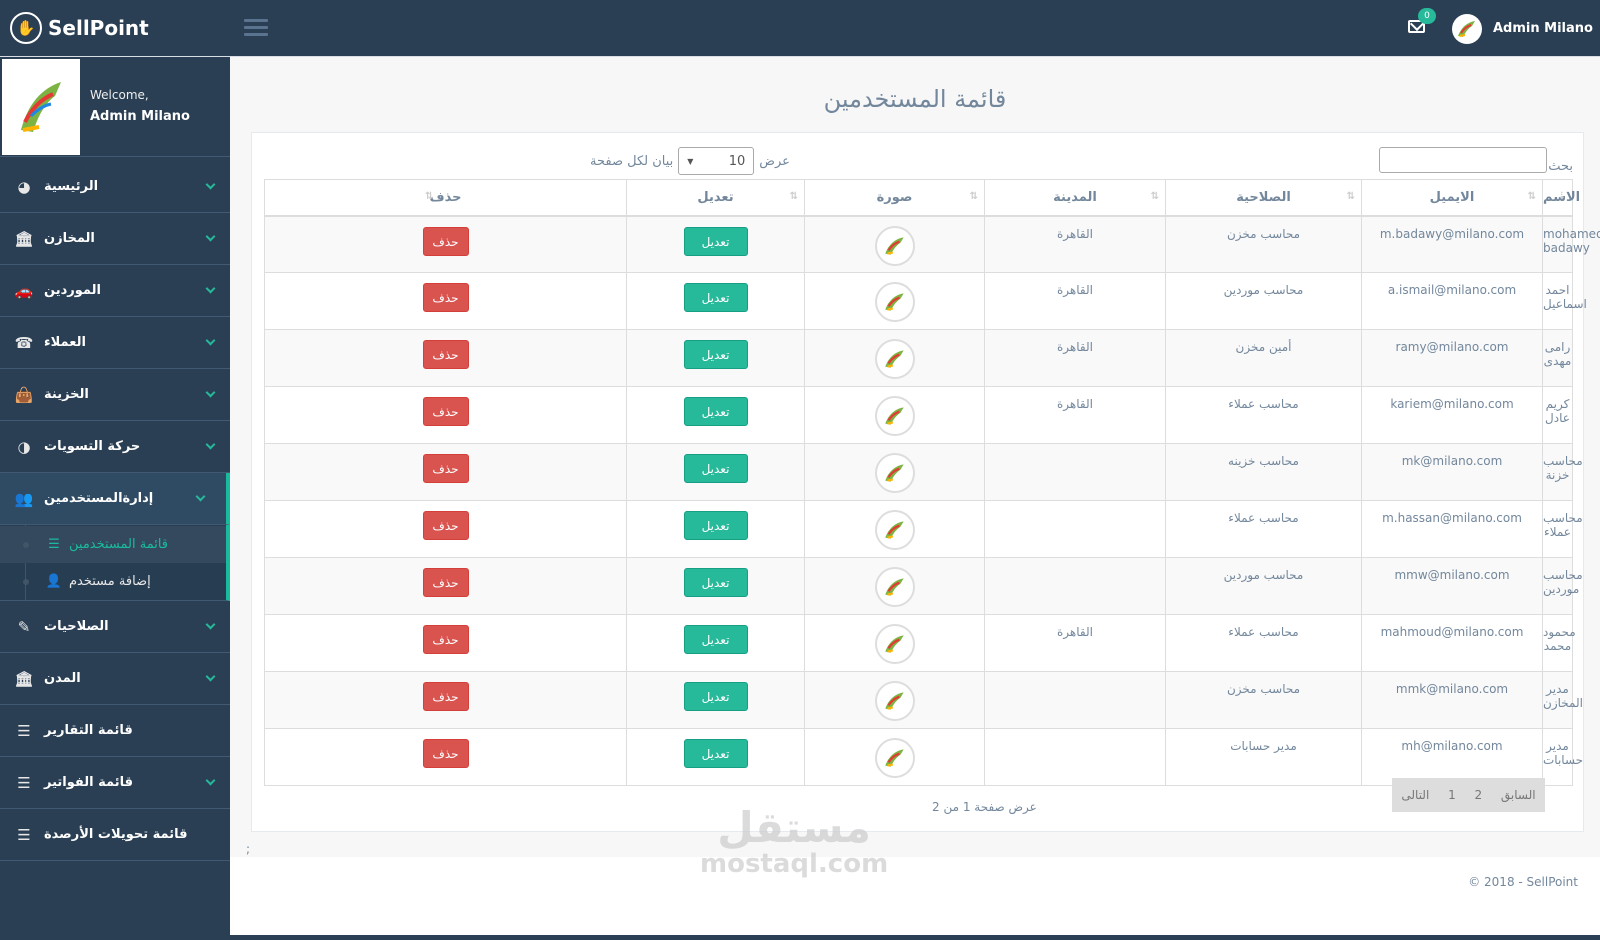  I want to click on name-cell: مدير المخازن, so click(1562, 700).